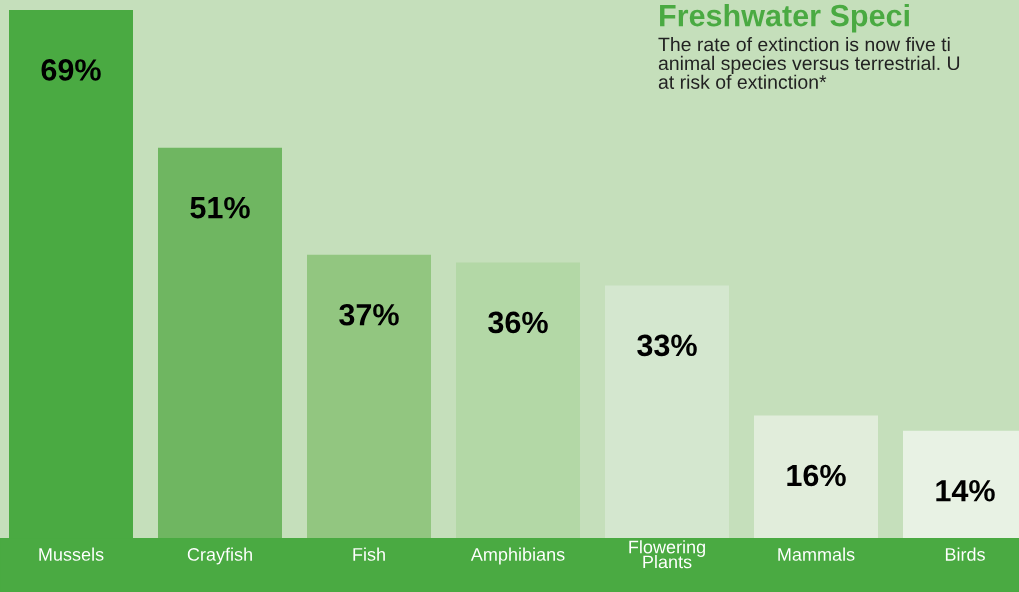 The image size is (1019, 592). I want to click on x-tick-label: Flowering Plants, so click(667, 554).